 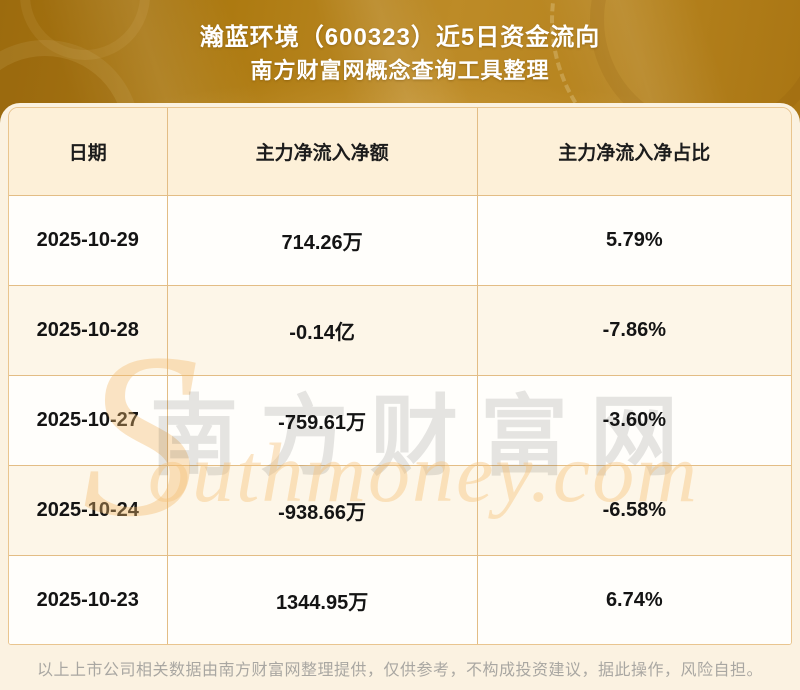 What do you see at coordinates (87, 240) in the screenshot?
I see `cell-date: 2025-10-29` at bounding box center [87, 240].